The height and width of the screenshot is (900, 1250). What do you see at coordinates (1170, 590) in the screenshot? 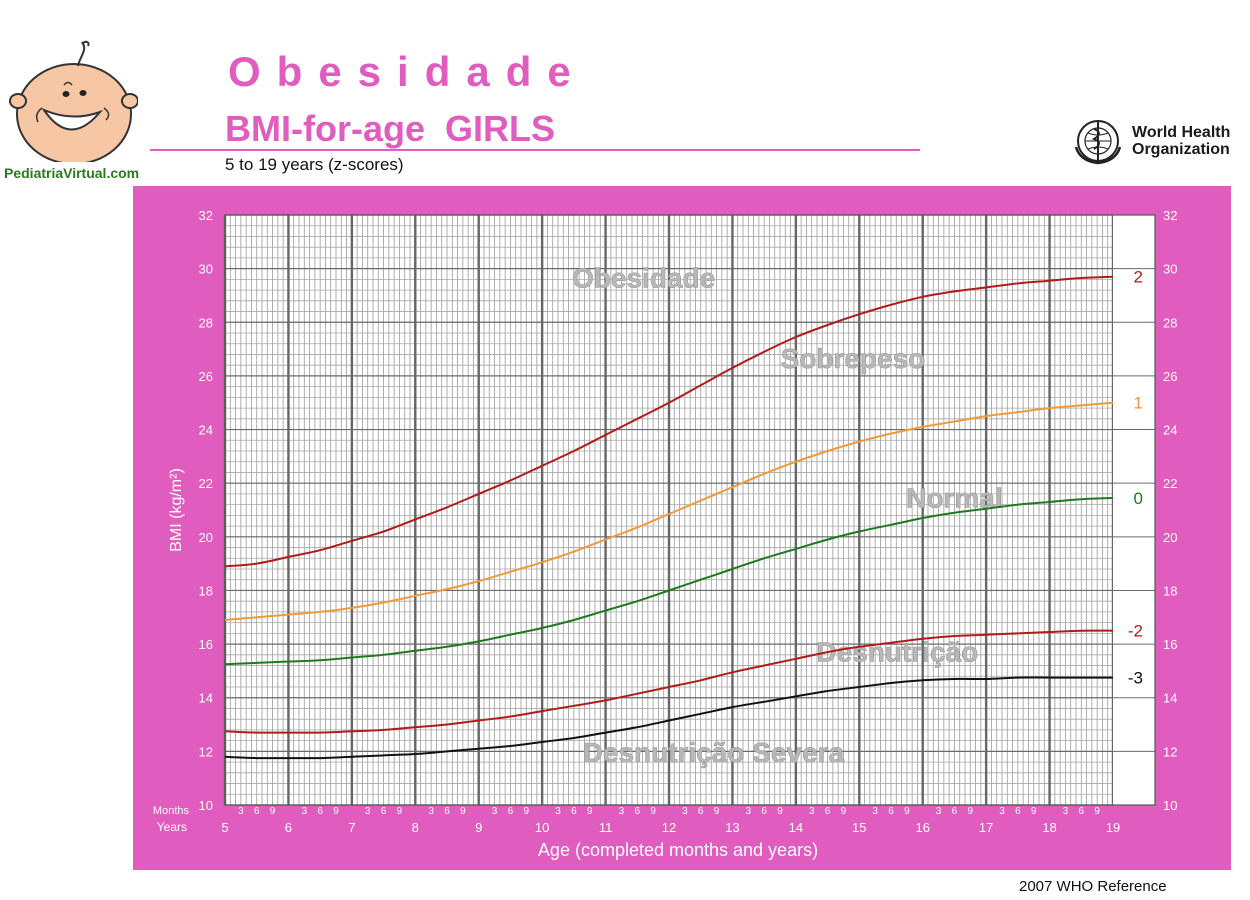
I see `y-tick-label-right: 18` at bounding box center [1170, 590].